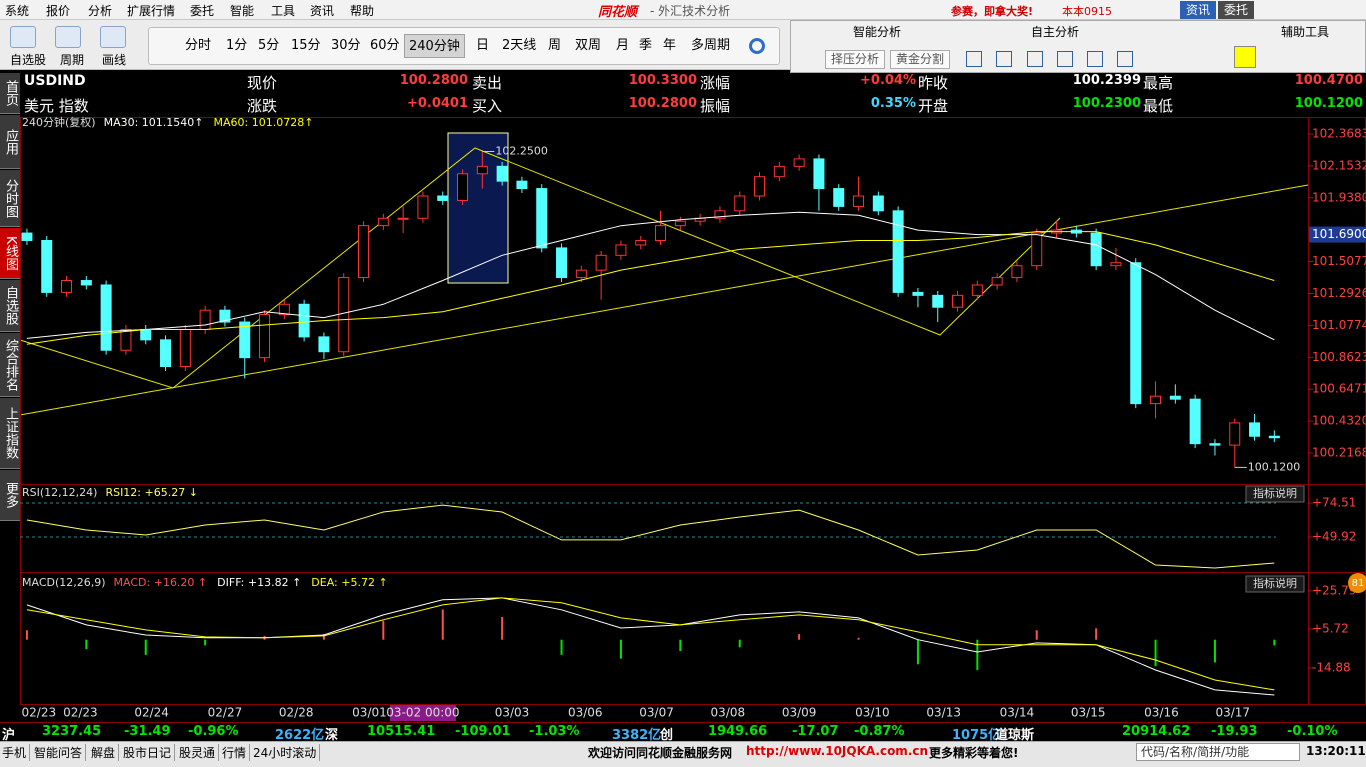 The height and width of the screenshot is (767, 1366). Describe the element at coordinates (199, 752) in the screenshot. I see `status-link: 股灵通` at that location.